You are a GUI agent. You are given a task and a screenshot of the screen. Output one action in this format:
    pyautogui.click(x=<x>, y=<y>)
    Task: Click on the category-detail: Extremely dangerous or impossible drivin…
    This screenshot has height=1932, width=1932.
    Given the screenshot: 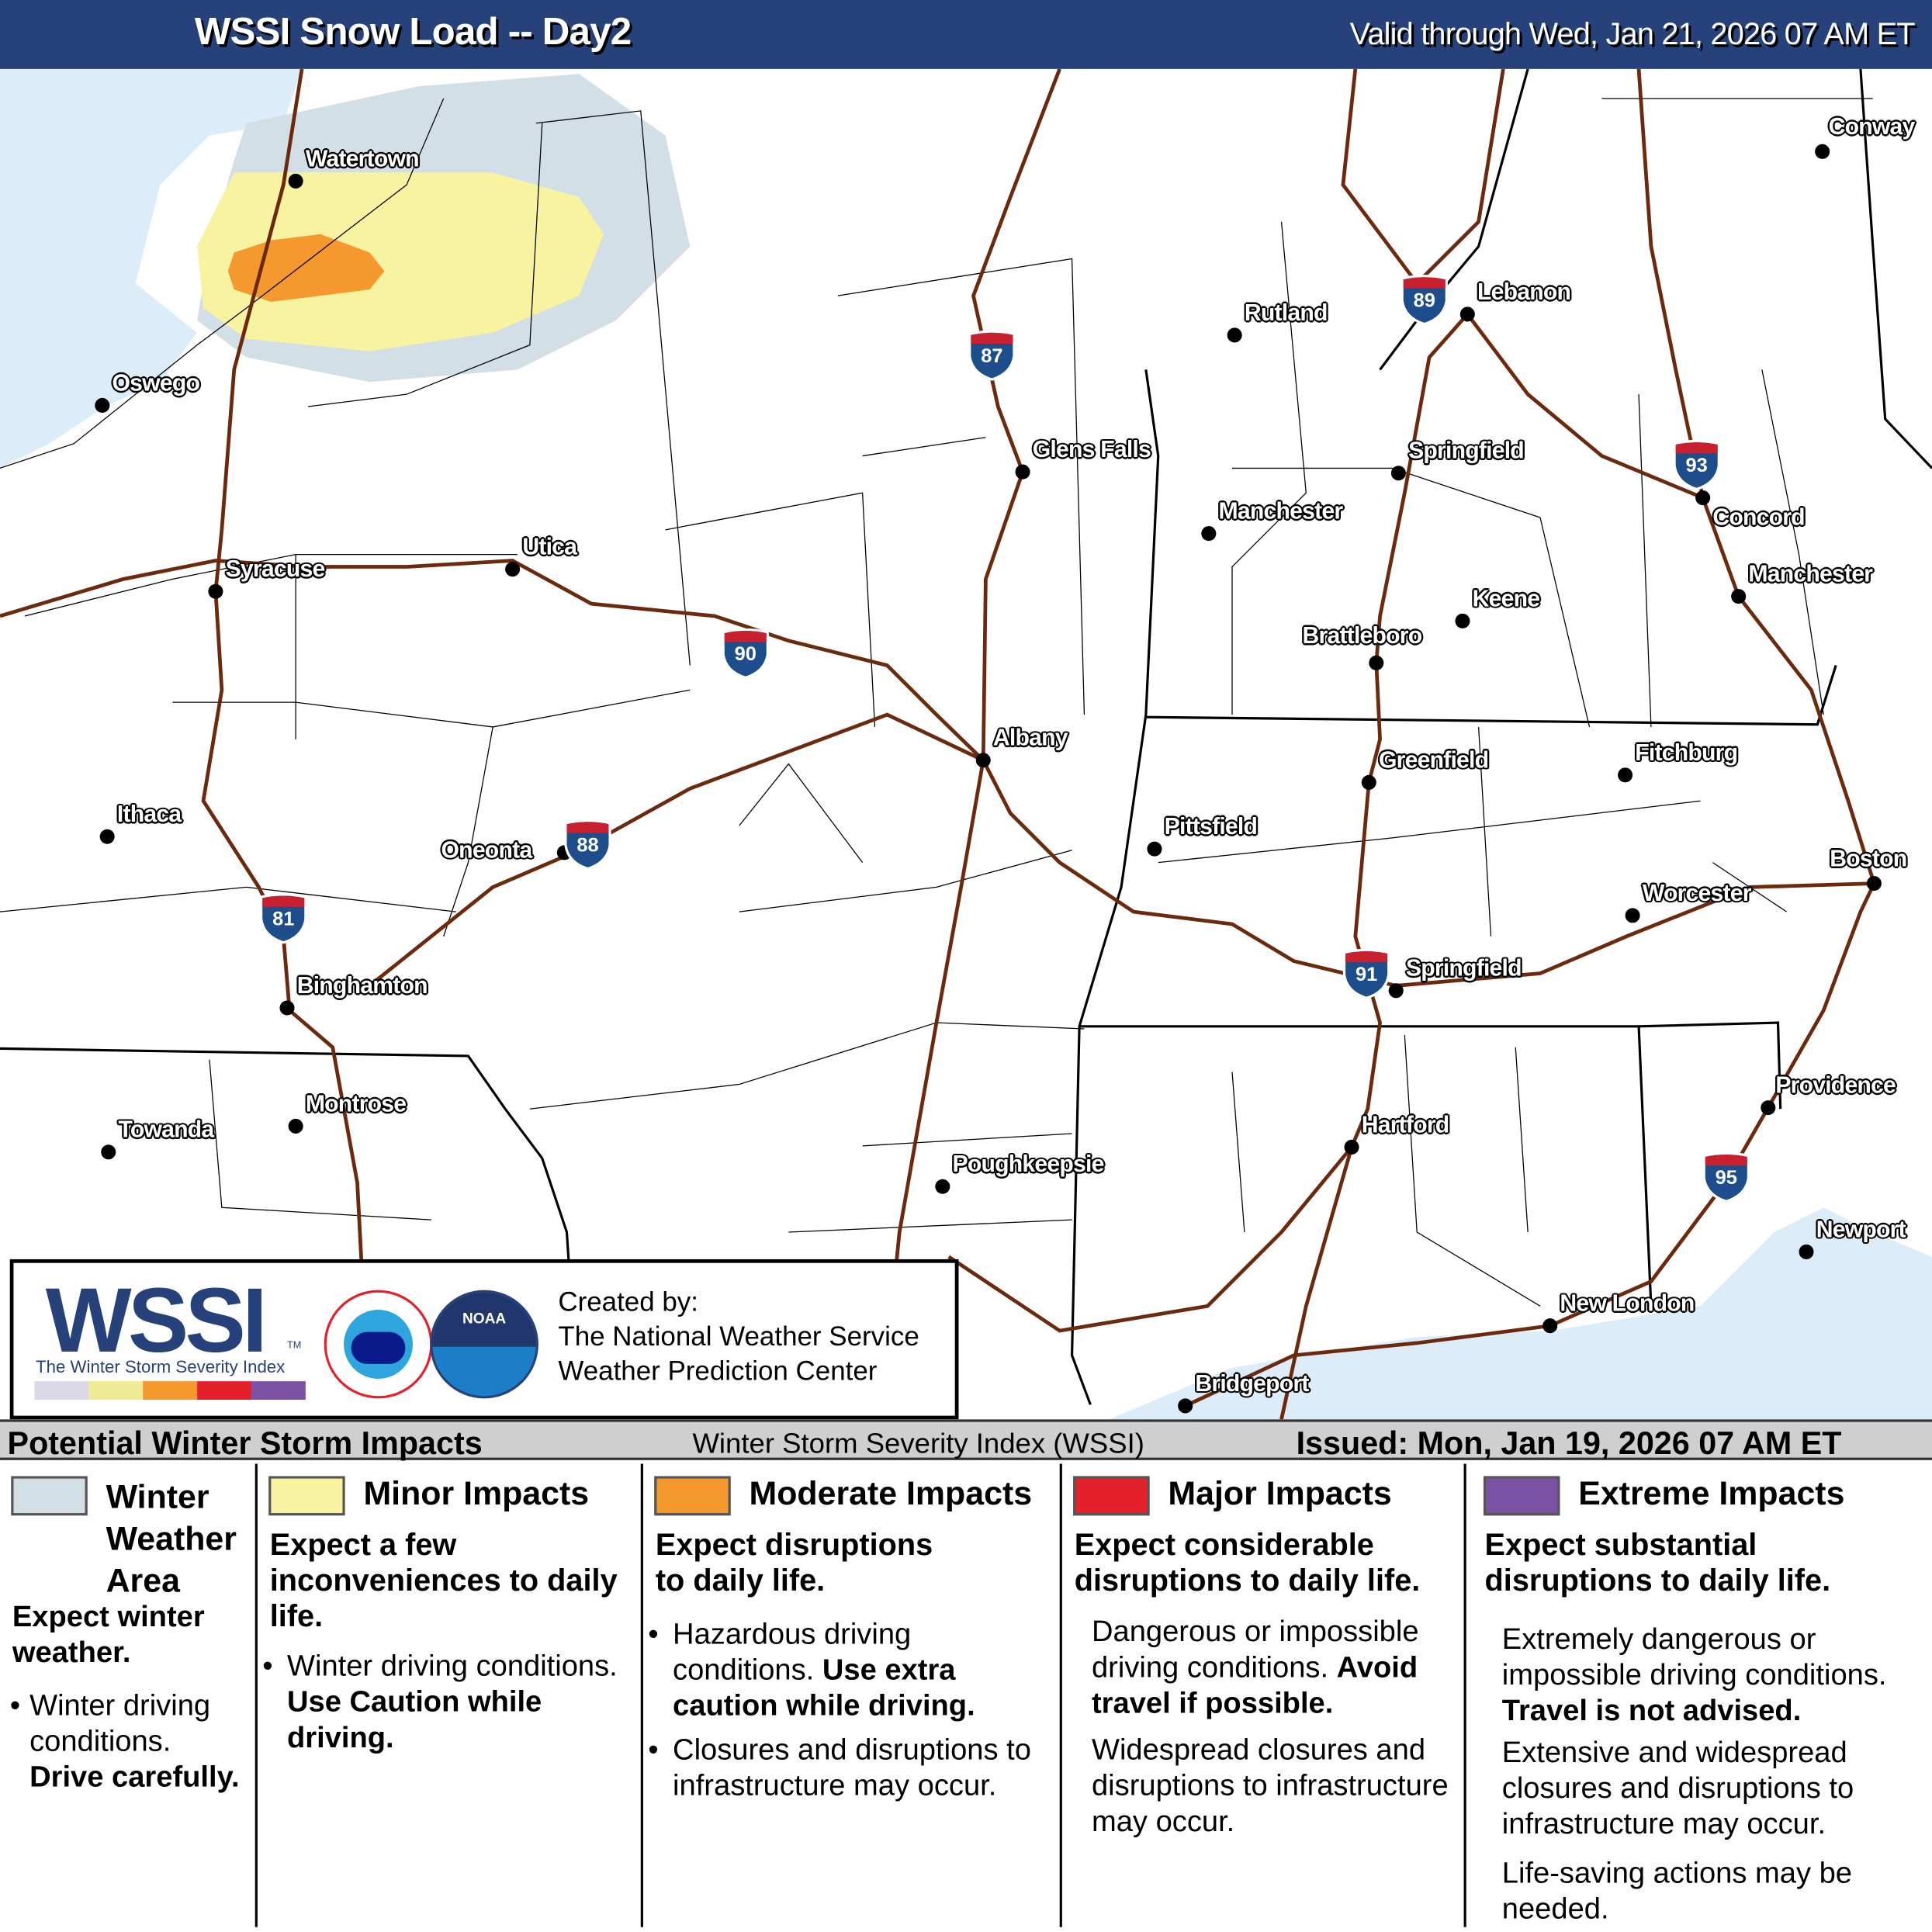 What is the action you would take?
    pyautogui.click(x=1694, y=1657)
    